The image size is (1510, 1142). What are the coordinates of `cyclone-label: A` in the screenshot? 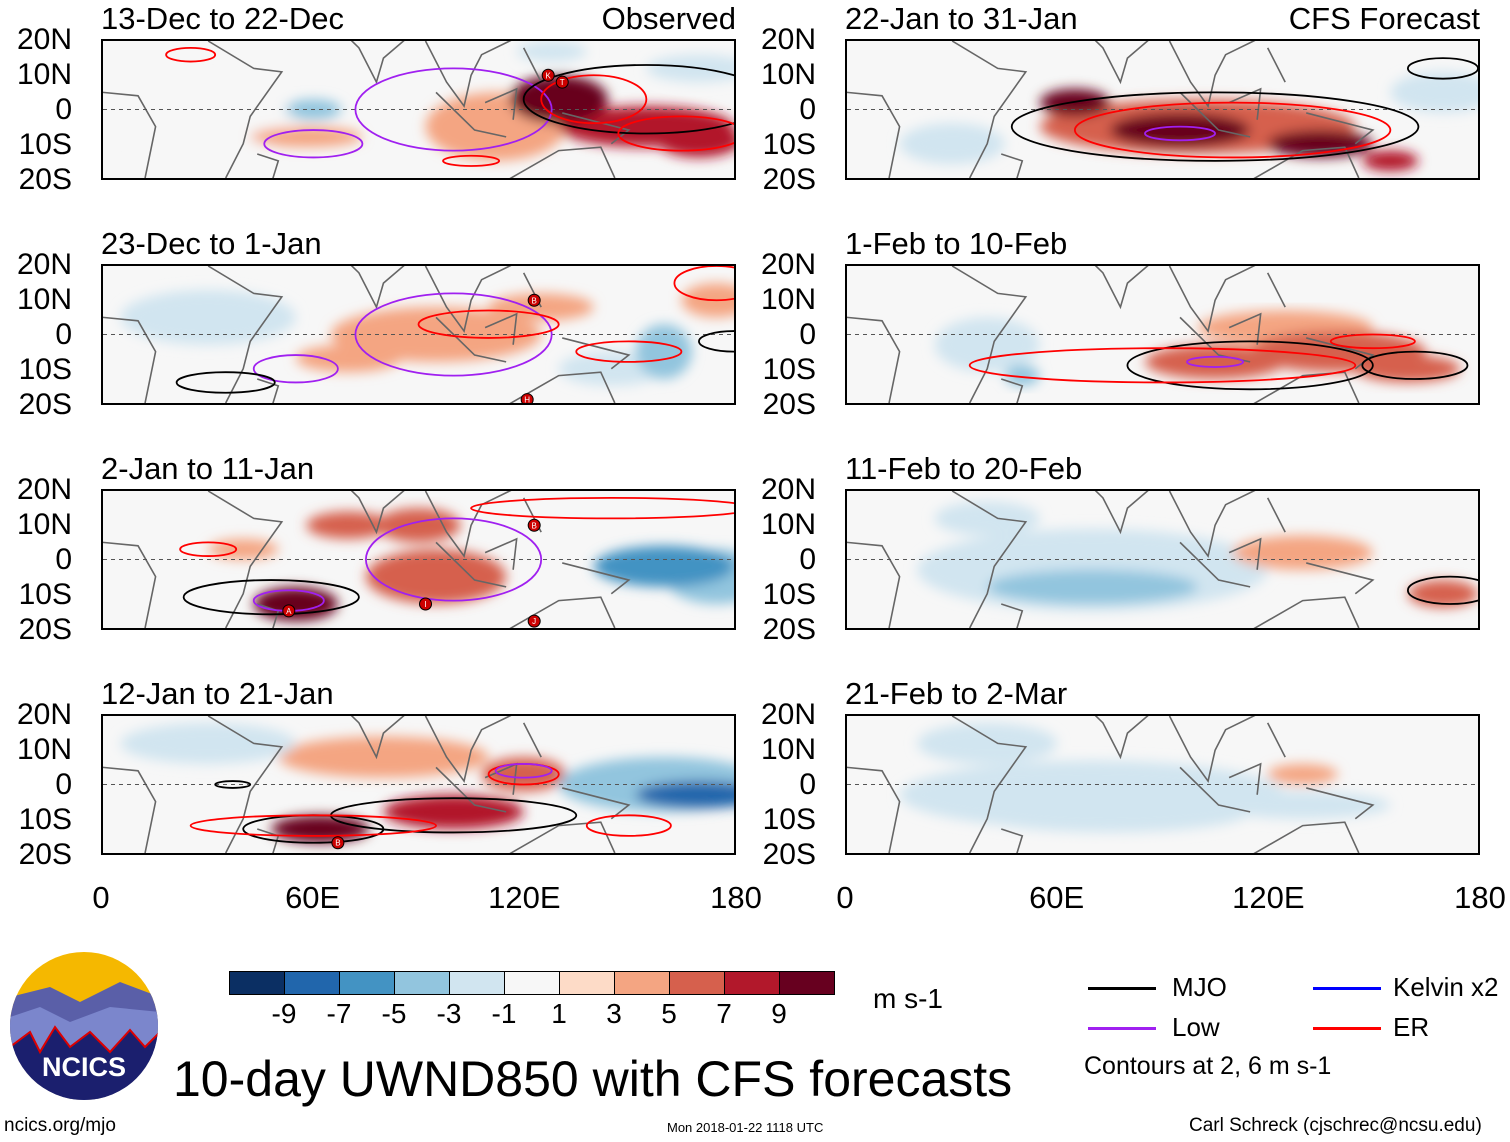 It's located at (289, 611).